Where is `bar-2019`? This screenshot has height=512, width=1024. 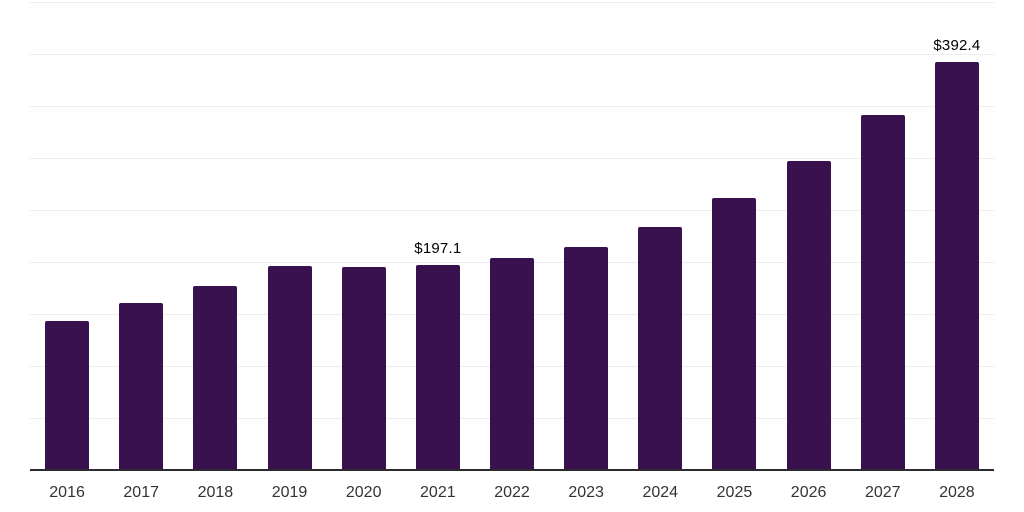 bar-2019 is located at coordinates (289, 367).